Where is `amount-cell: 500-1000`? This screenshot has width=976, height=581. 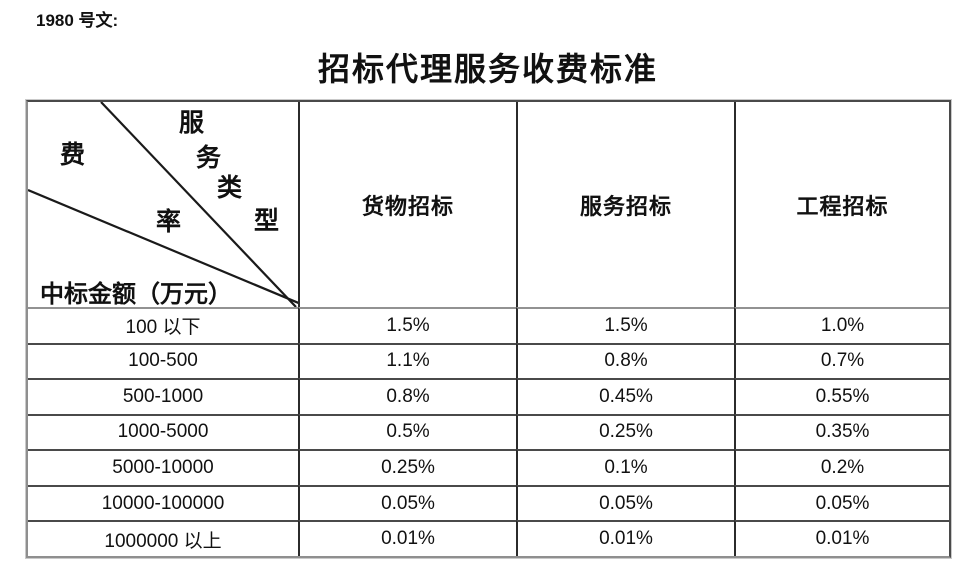
amount-cell: 500-1000 is located at coordinates (163, 396).